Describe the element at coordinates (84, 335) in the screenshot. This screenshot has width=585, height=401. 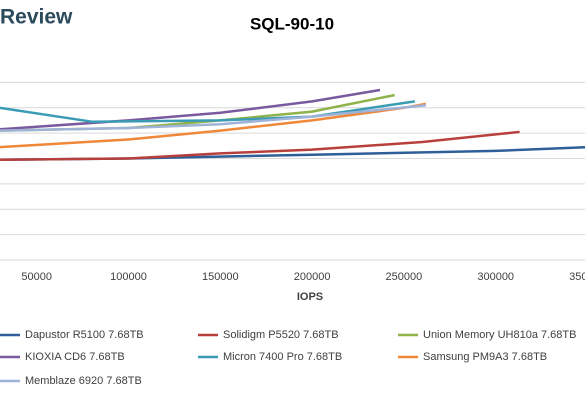
I see `legend-label: Dapustor R5100 7.68TB` at that location.